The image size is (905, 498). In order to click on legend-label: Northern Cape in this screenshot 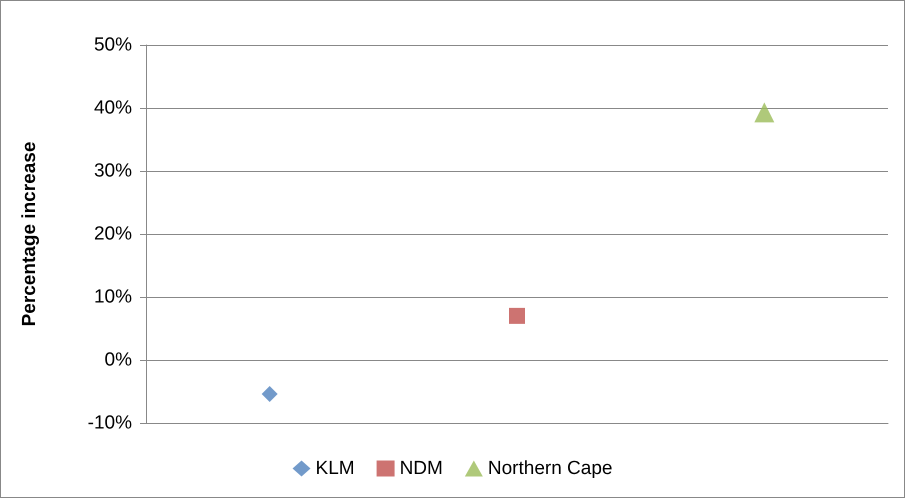, I will do `click(550, 468)`.